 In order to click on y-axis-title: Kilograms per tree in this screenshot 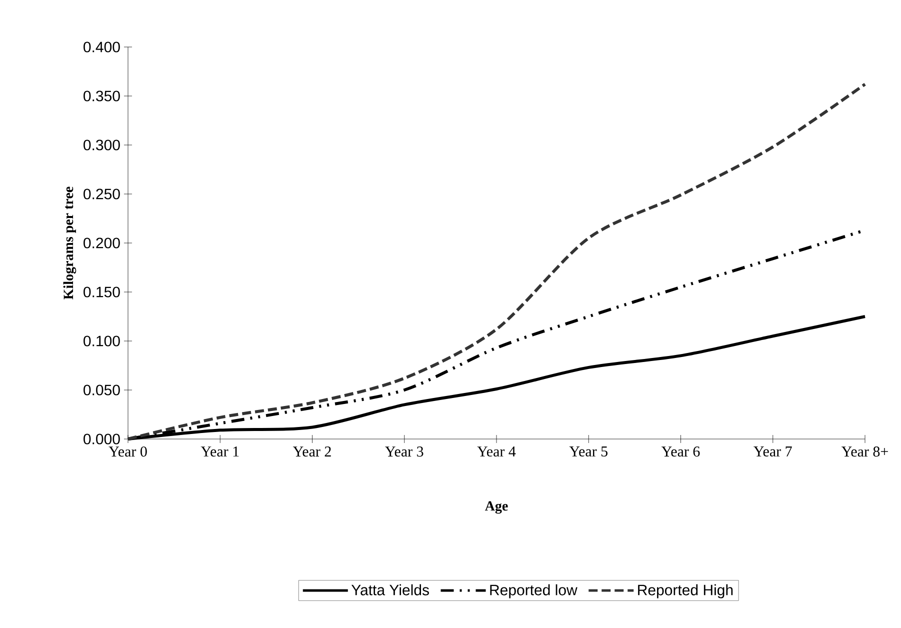, I will do `click(69, 243)`.